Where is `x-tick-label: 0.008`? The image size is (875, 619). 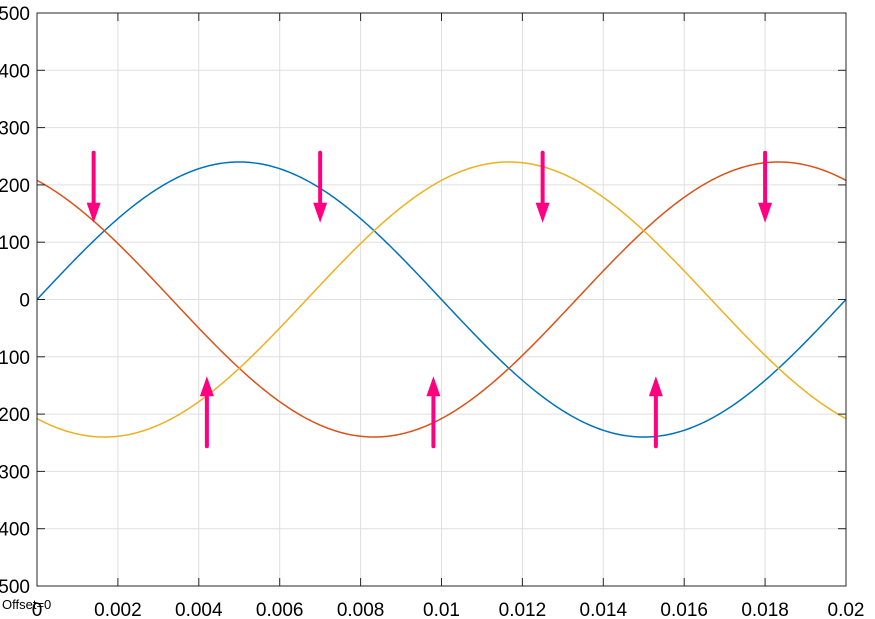 x-tick-label: 0.008 is located at coordinates (361, 609).